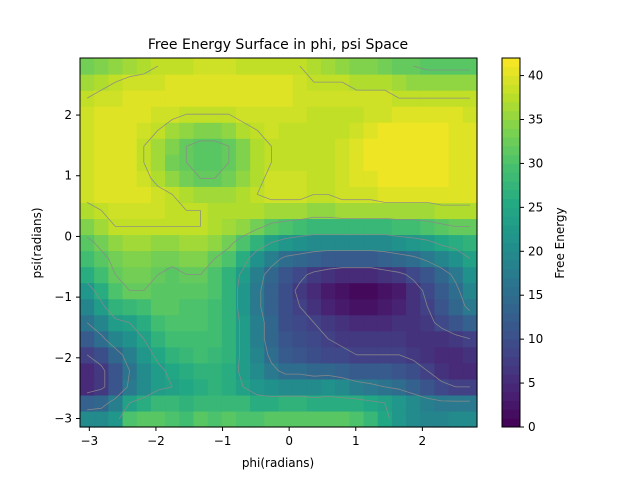 Image resolution: width=640 pixels, height=480 pixels. Describe the element at coordinates (63, 358) in the screenshot. I see `y-tick-label: −2` at that location.